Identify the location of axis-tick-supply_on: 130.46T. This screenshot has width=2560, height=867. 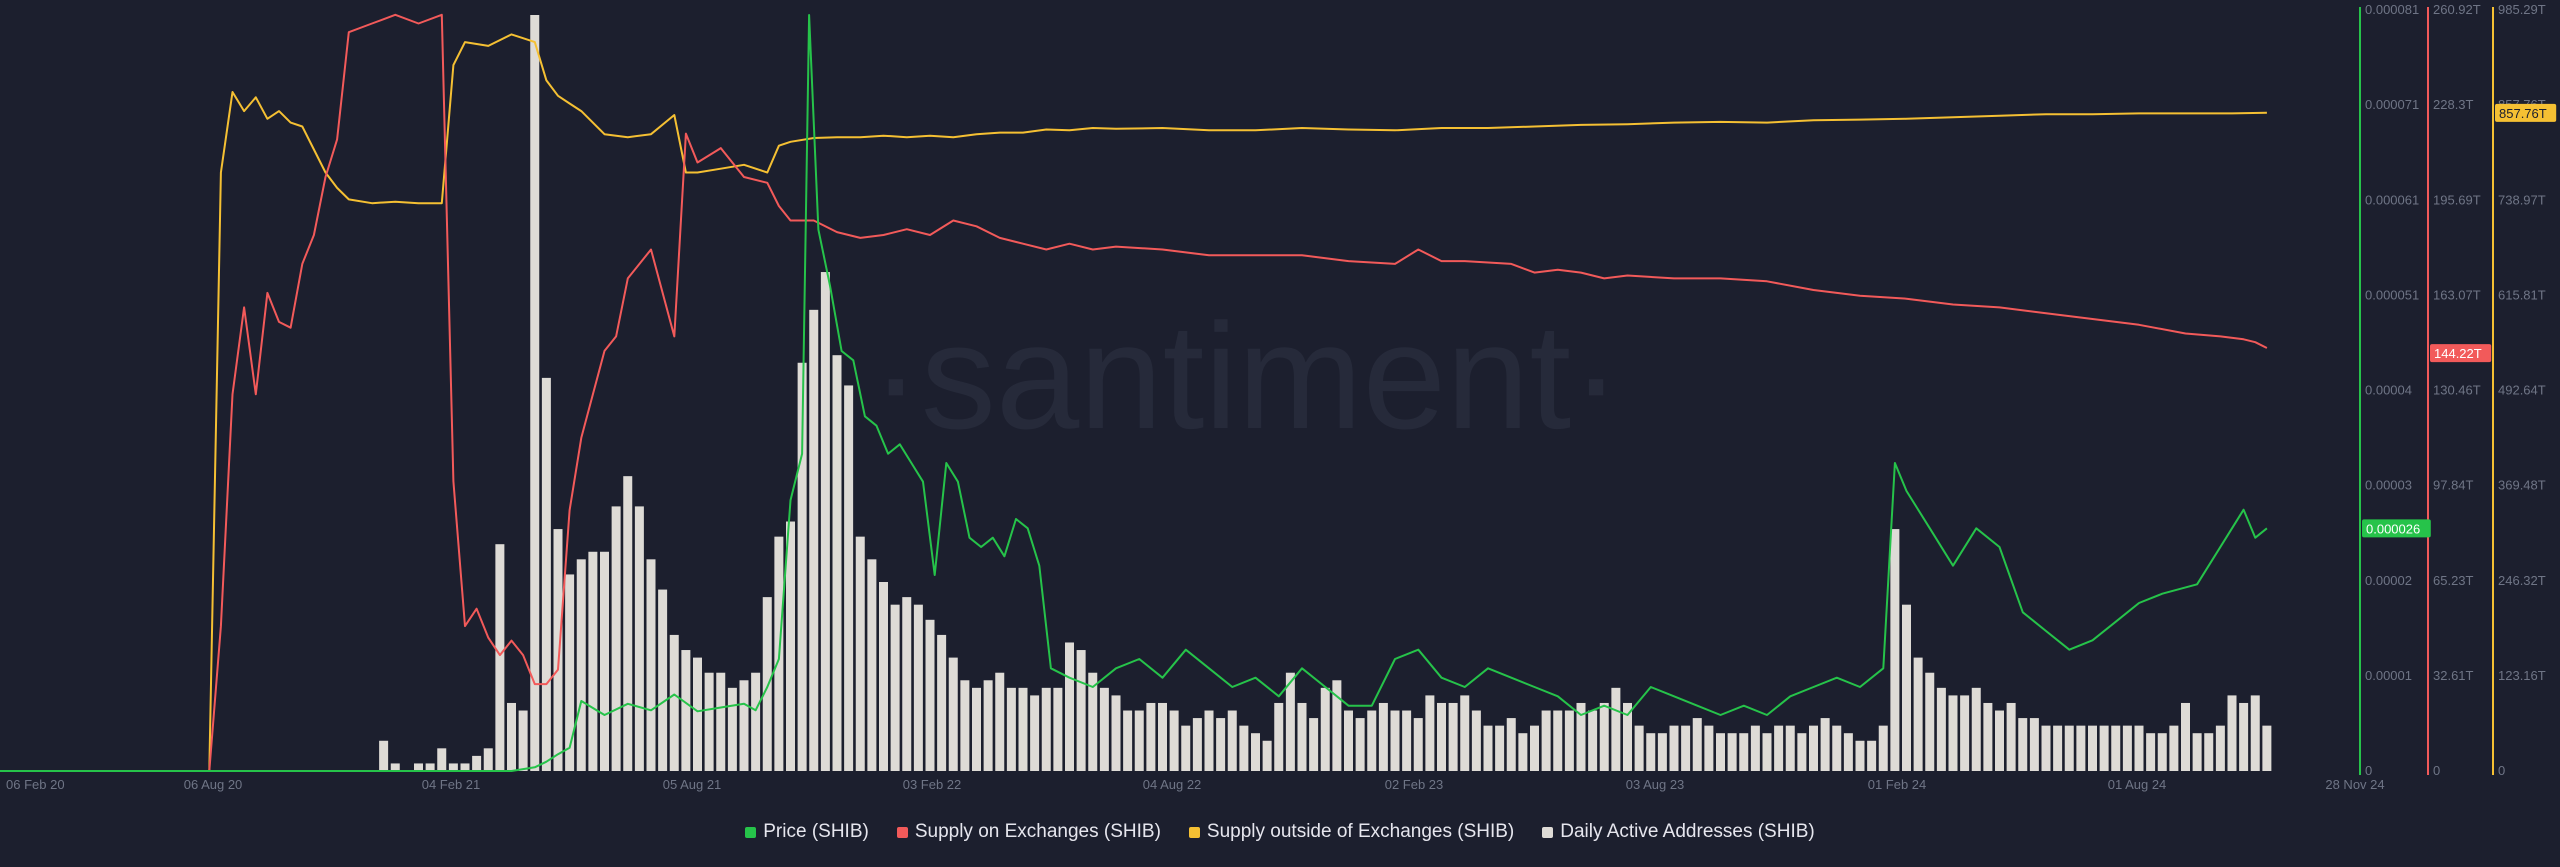
(2457, 390).